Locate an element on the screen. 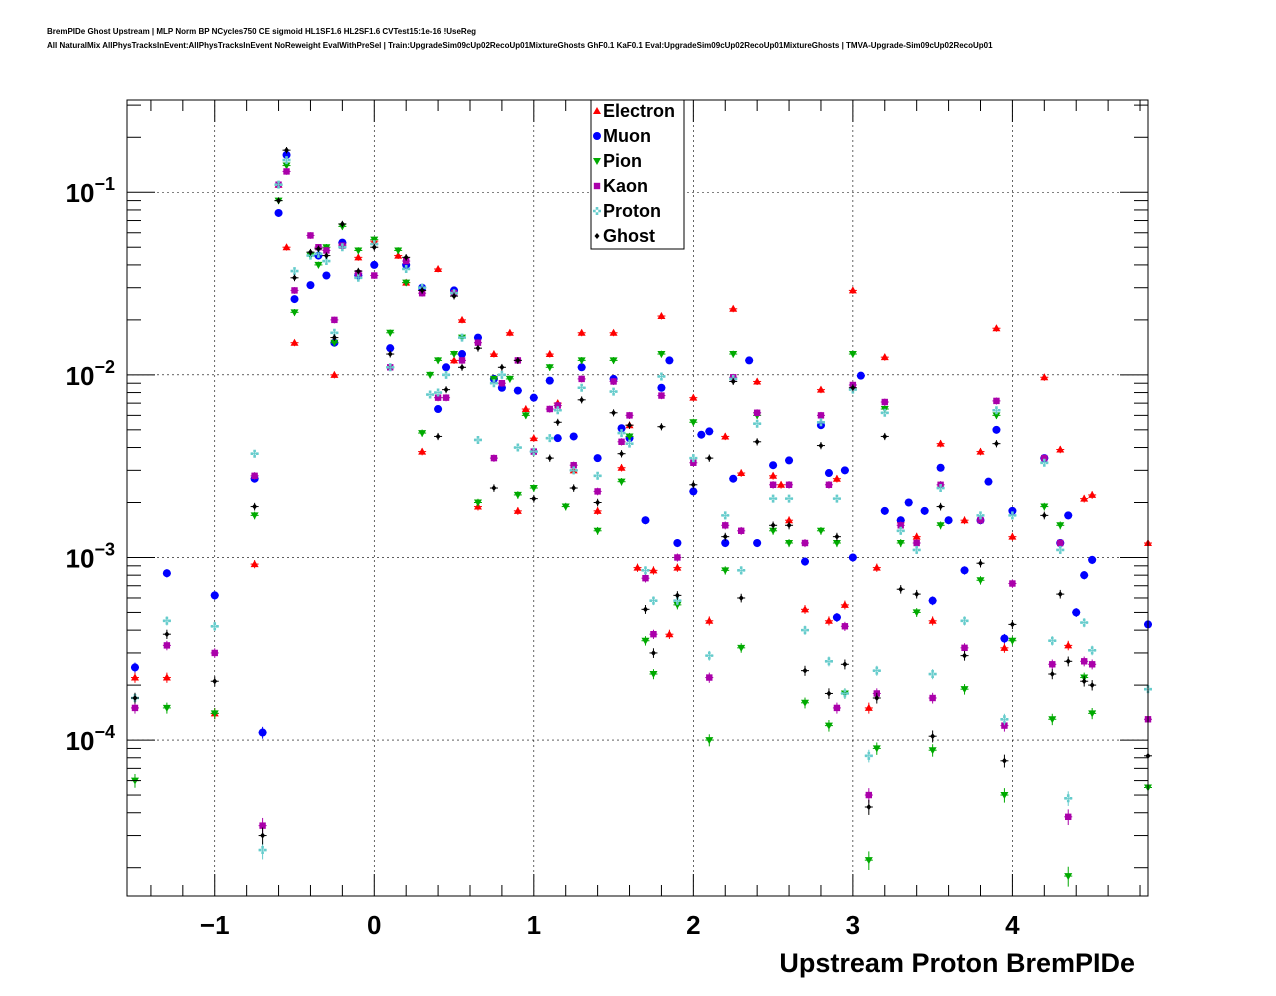 The image size is (1276, 996). y-tick-label: 10⁻² is located at coordinates (90, 374).